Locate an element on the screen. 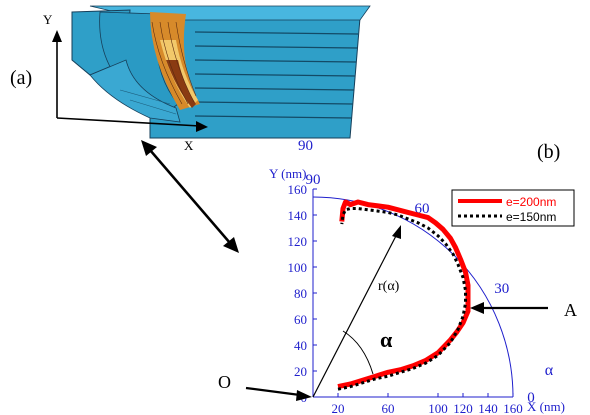 The width and height of the screenshot is (590, 415). y-tick-label: 80 is located at coordinates (300, 293).